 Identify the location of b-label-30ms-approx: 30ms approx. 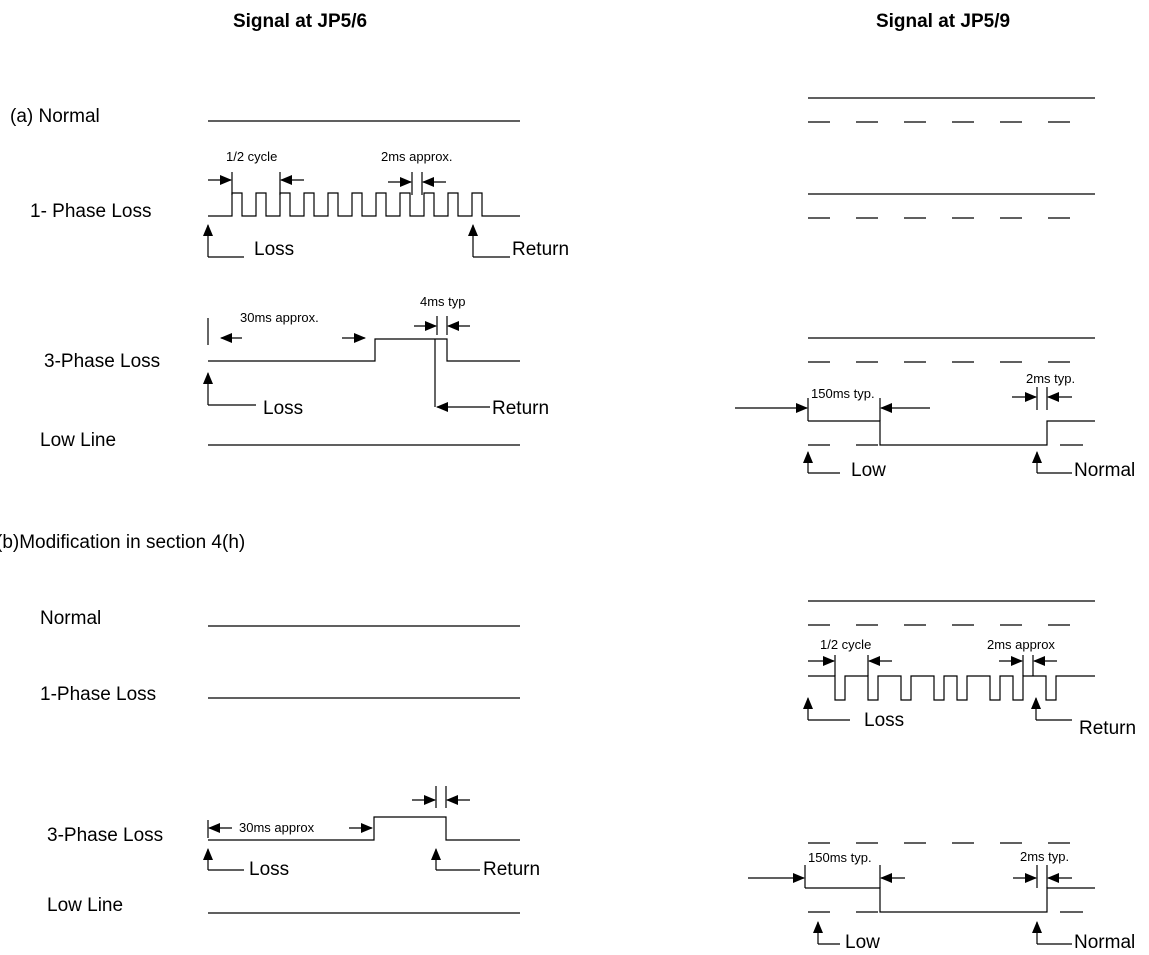
(277, 827).